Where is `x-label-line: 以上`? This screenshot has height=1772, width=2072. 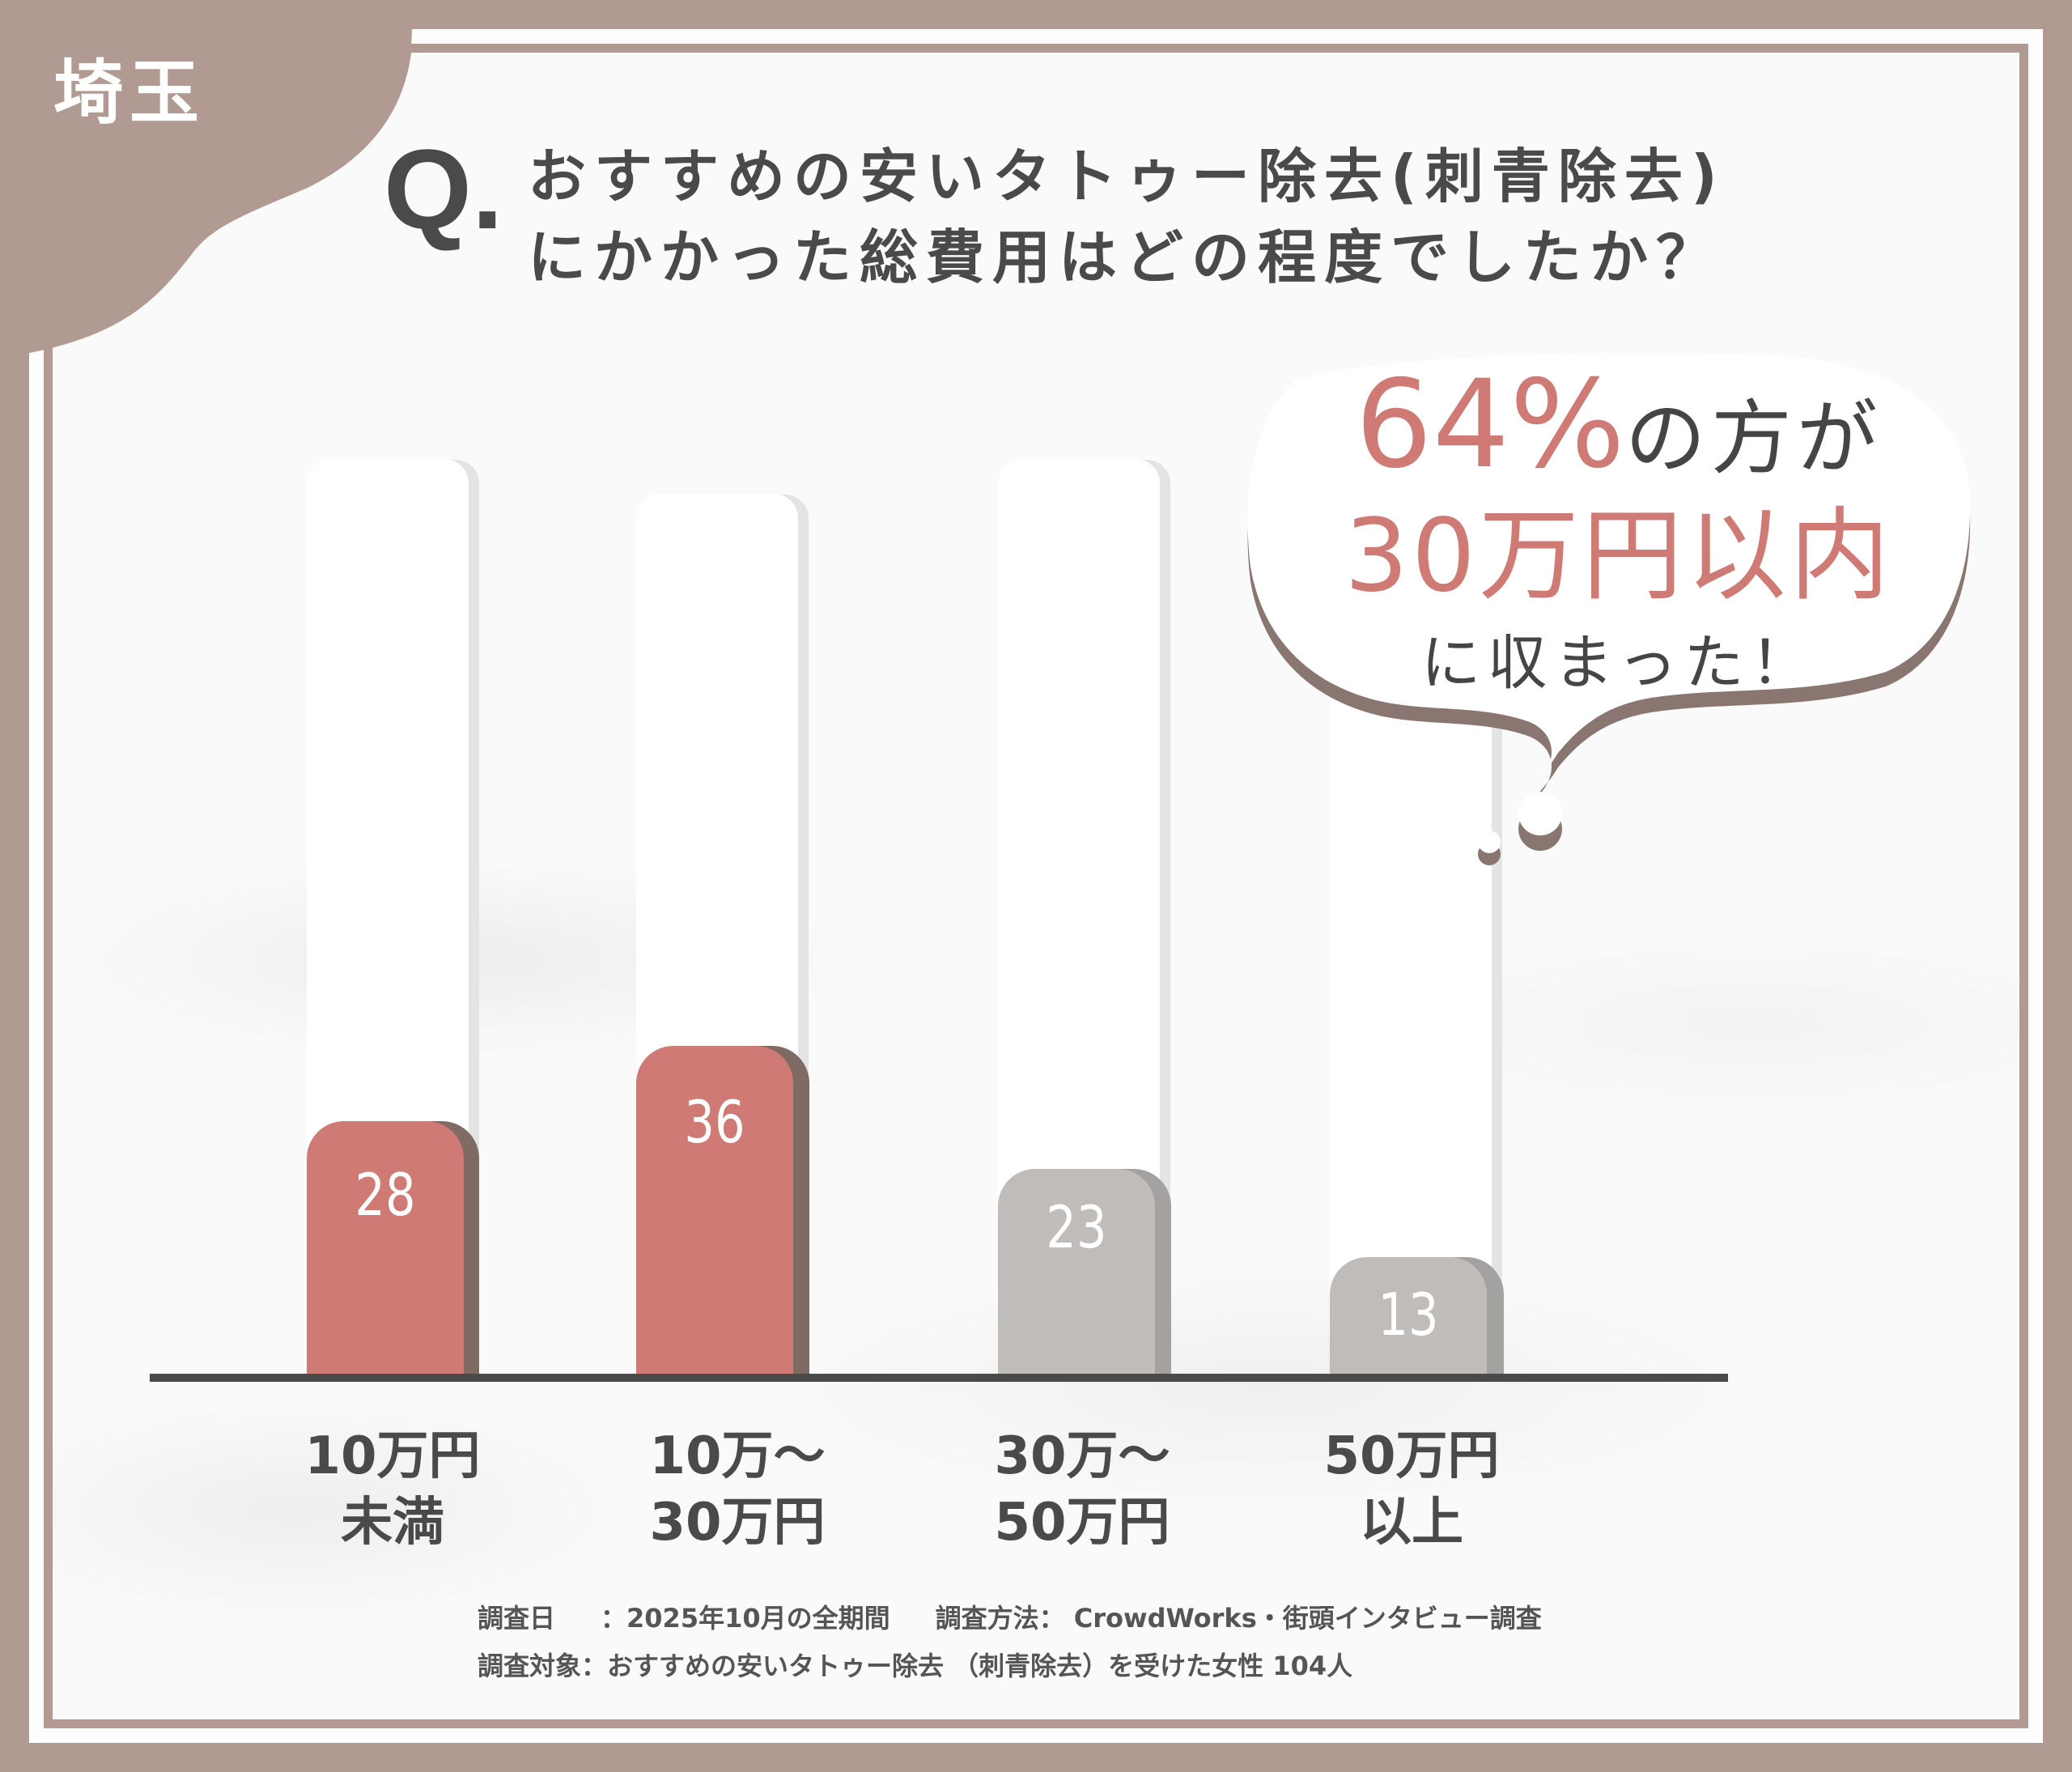 x-label-line: 以上 is located at coordinates (1411, 1523).